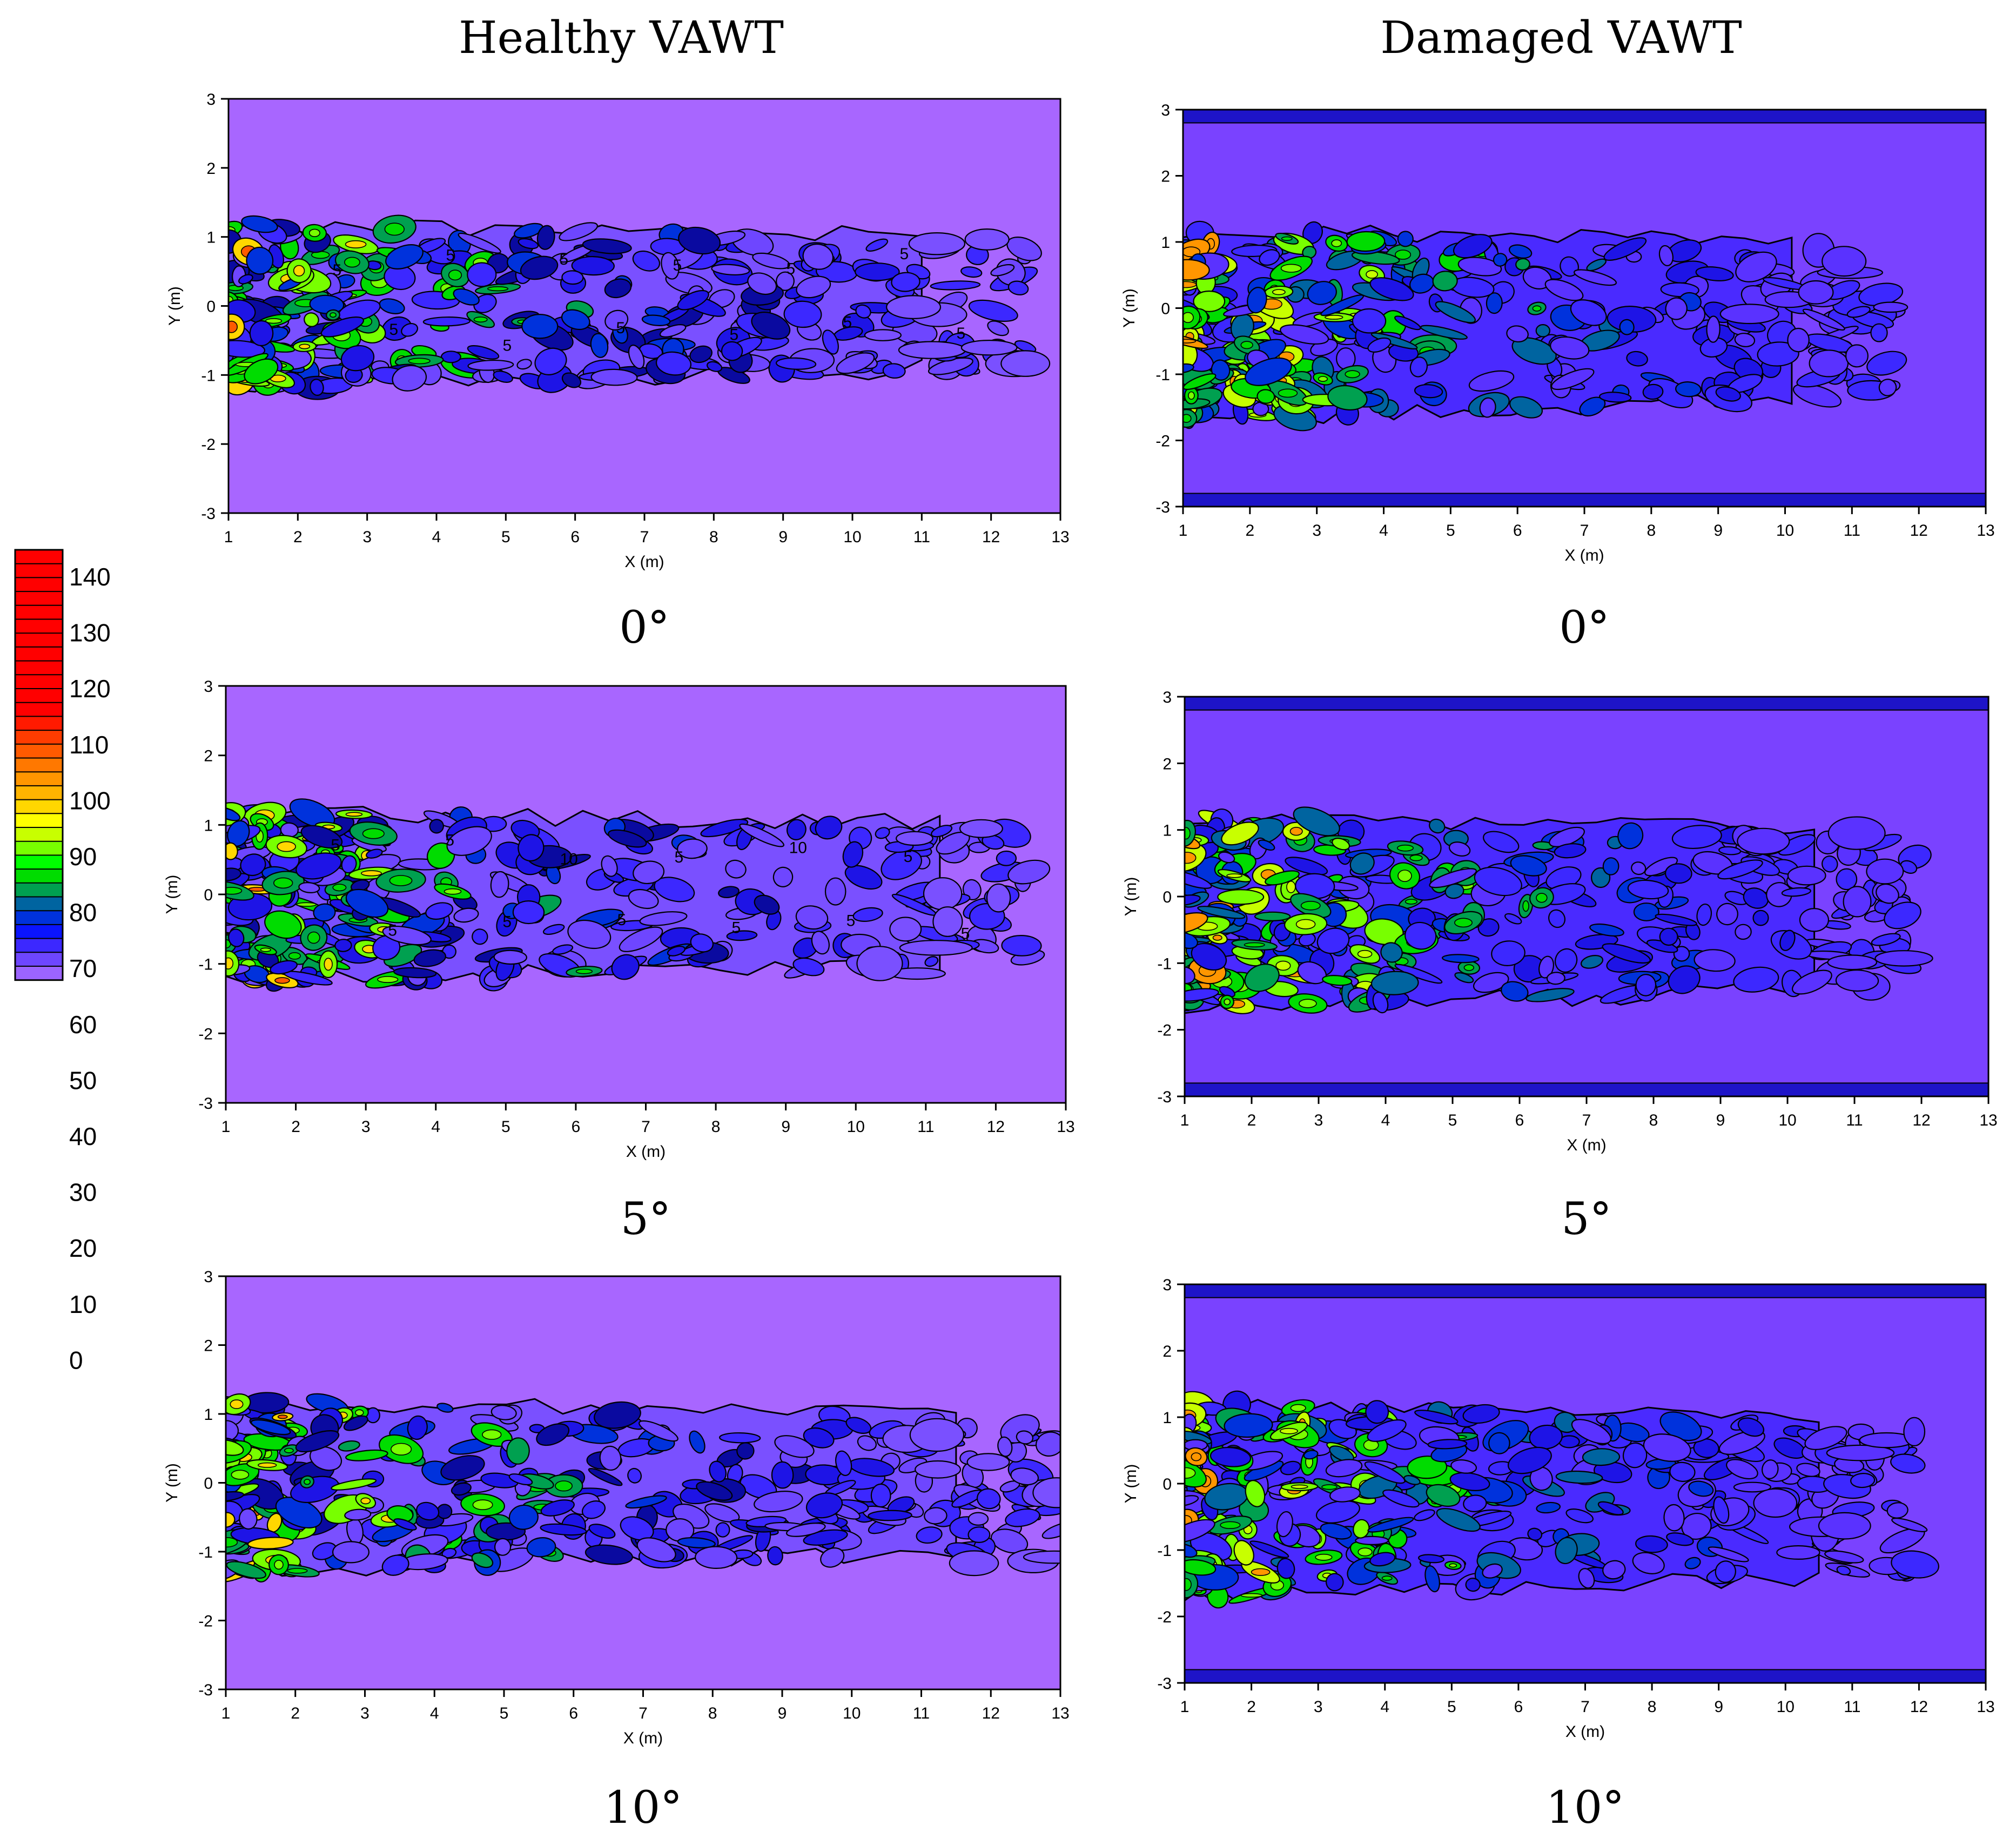 The width and height of the screenshot is (2016, 1839). Describe the element at coordinates (83, 1248) in the screenshot. I see `colorbar-tick-label: 20` at that location.